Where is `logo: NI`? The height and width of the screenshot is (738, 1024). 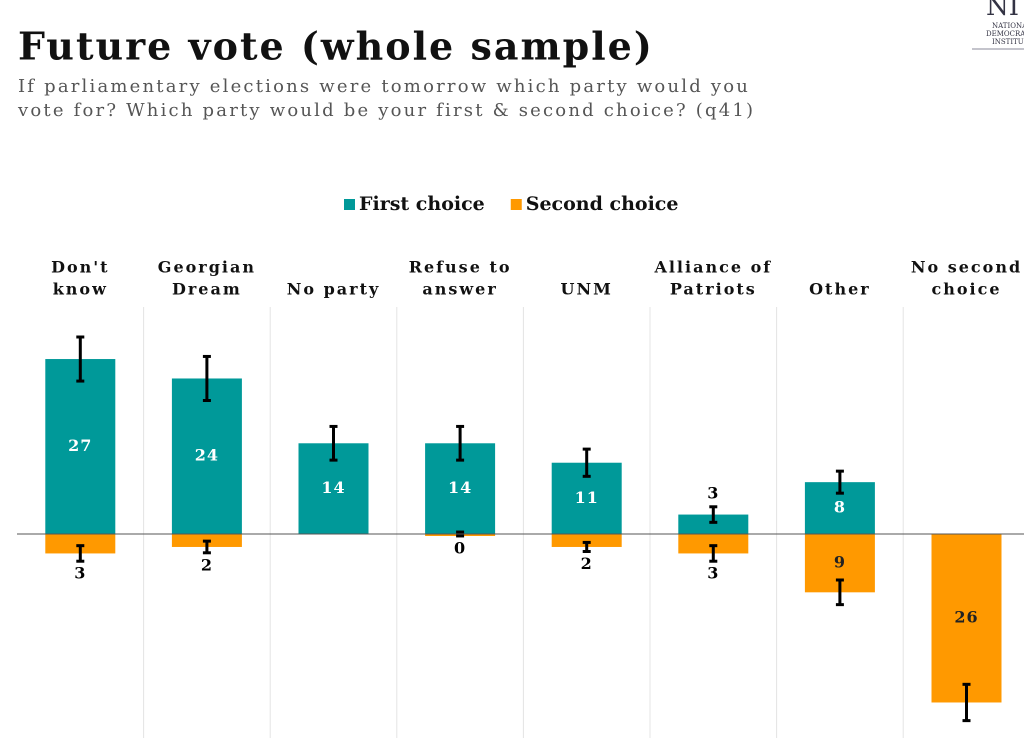 logo: NI is located at coordinates (1002, 11).